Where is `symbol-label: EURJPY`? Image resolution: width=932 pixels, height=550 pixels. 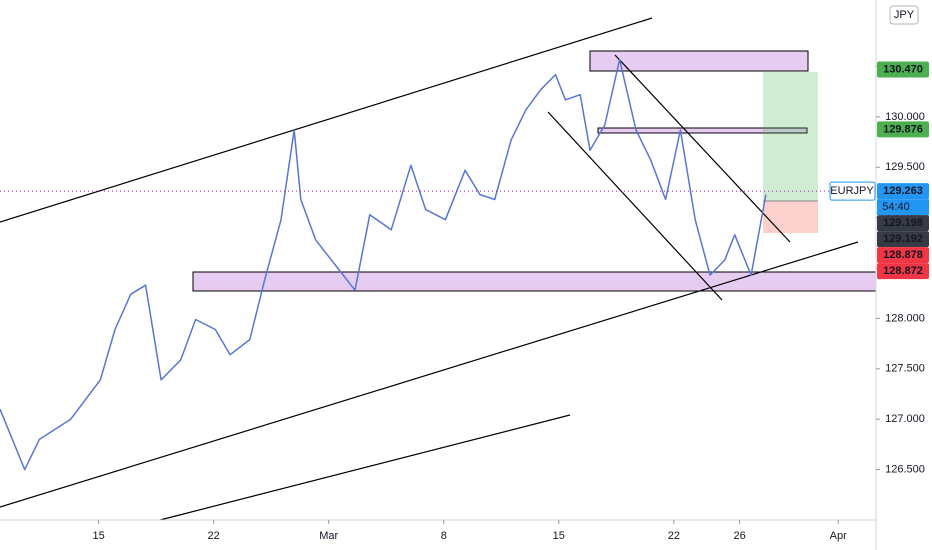
symbol-label: EURJPY is located at coordinates (852, 191).